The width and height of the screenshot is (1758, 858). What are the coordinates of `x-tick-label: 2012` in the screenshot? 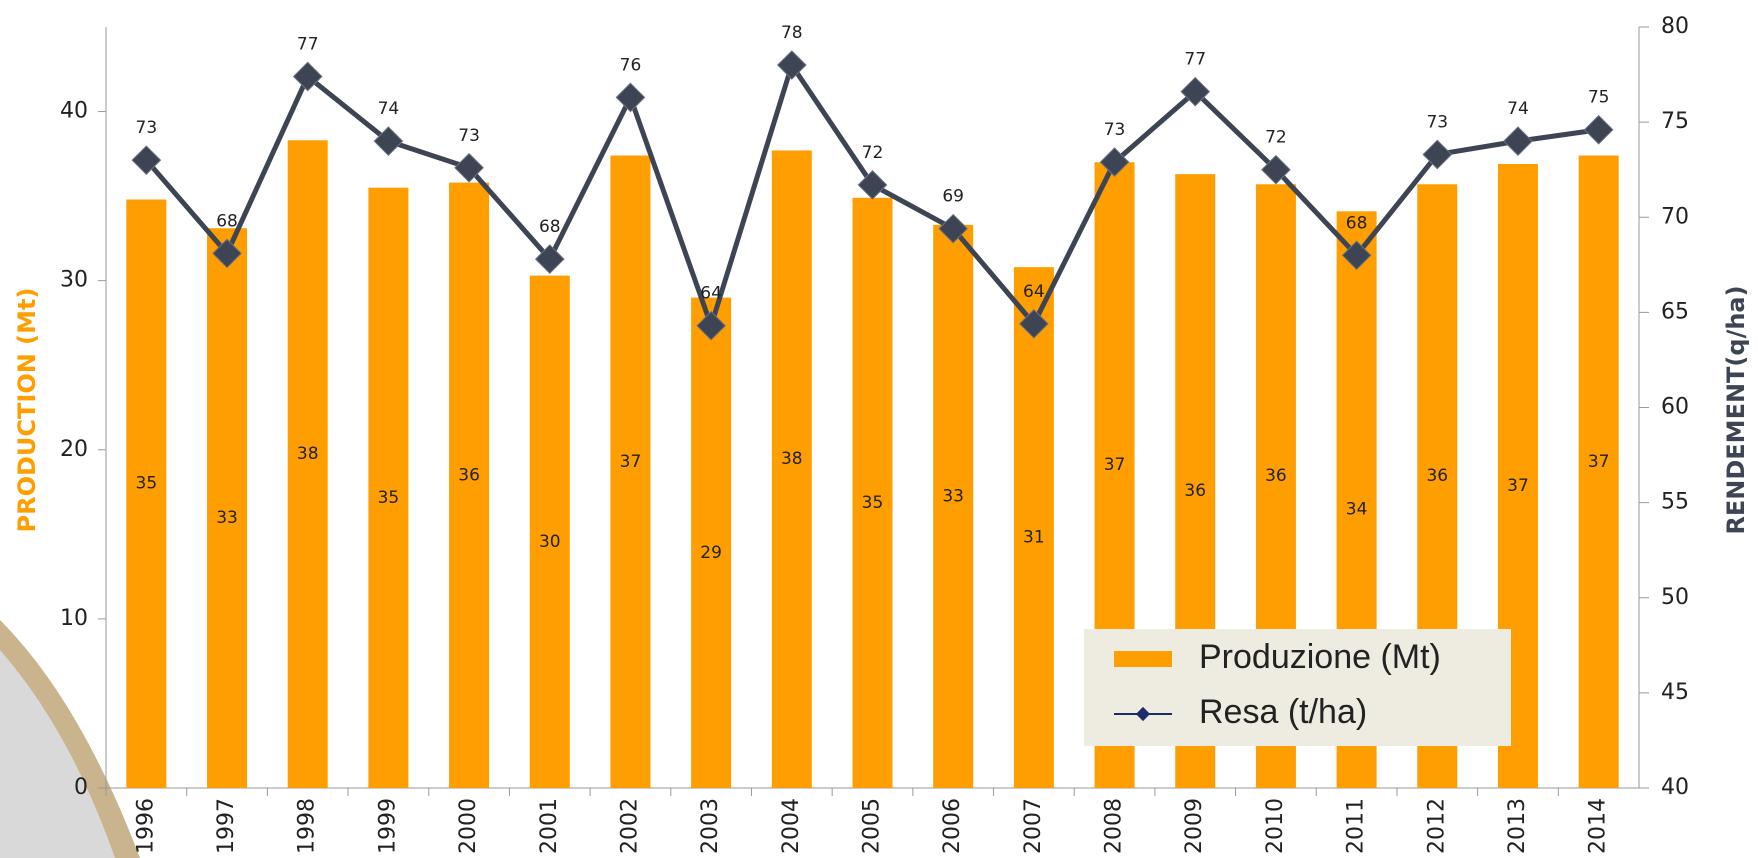 It's located at (1436, 826).